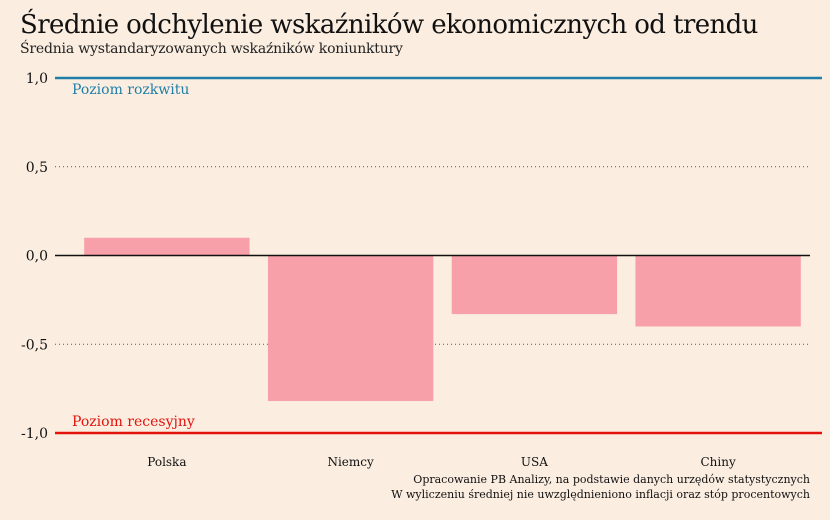 The width and height of the screenshot is (830, 520). What do you see at coordinates (37, 79) in the screenshot?
I see `y-tick-label: 1,0` at bounding box center [37, 79].